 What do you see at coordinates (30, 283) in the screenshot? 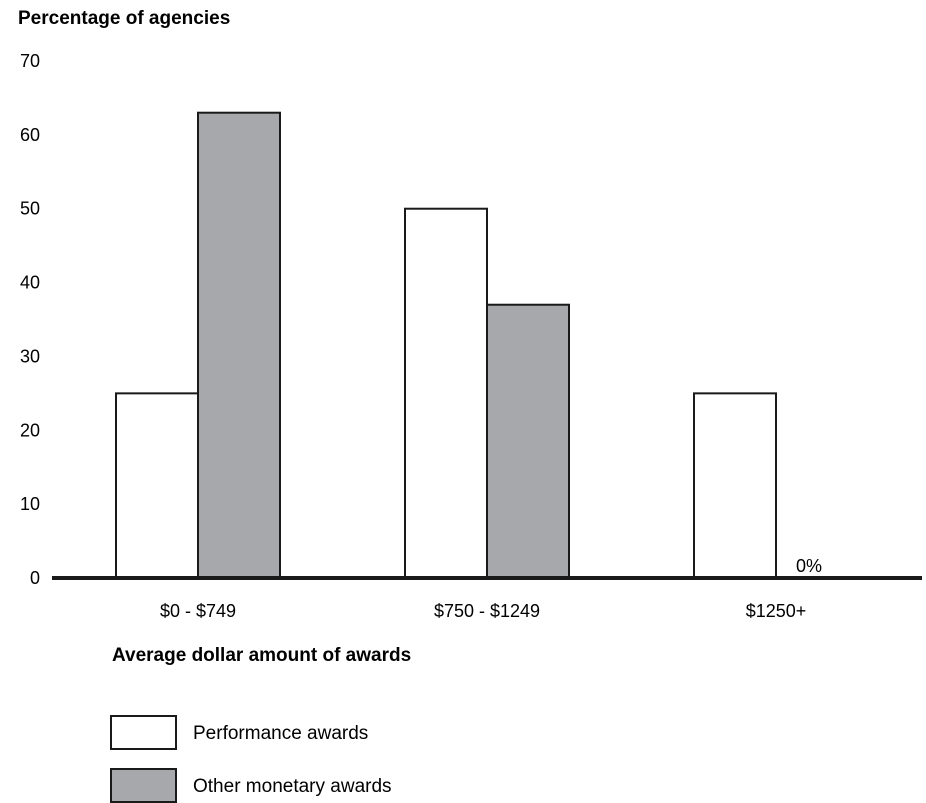
I see `y-tick-label-40: 40` at bounding box center [30, 283].